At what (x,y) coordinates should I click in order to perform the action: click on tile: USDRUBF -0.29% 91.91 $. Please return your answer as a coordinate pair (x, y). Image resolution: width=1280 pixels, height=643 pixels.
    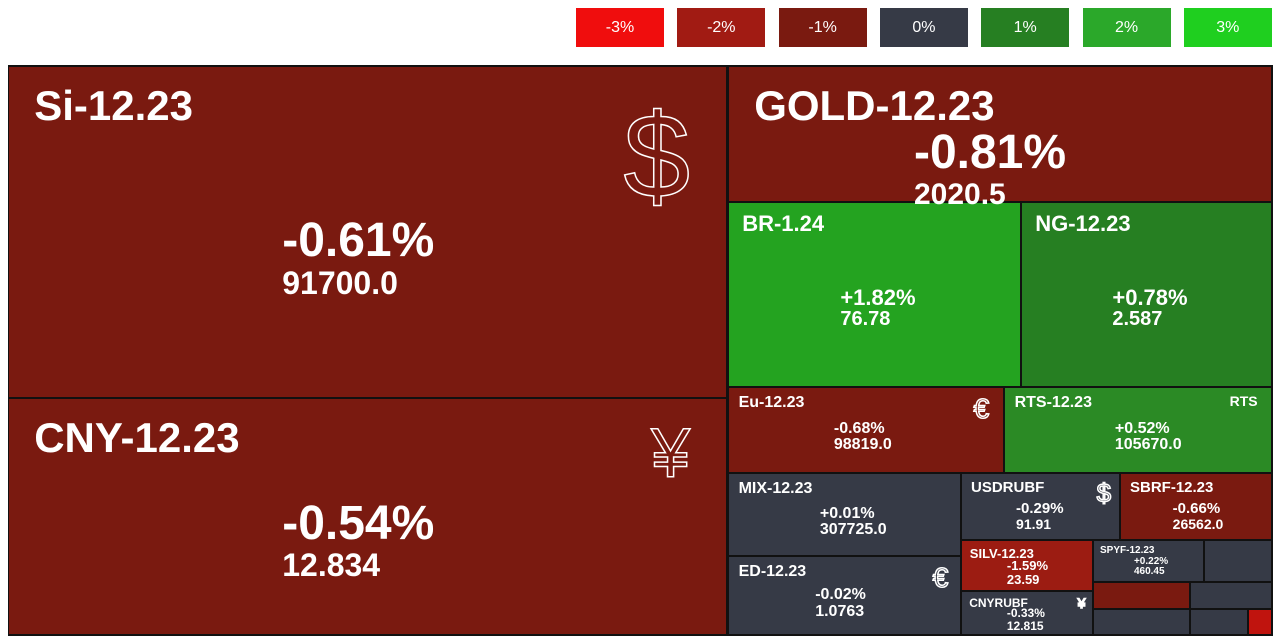
    Looking at the image, I should click on (1040, 506).